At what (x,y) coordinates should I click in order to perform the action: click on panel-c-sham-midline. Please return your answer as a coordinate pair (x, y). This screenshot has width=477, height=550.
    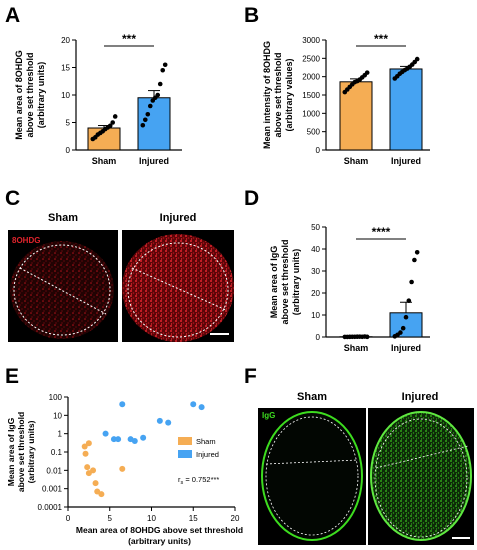
    Looking at the image, I should click on (63, 291).